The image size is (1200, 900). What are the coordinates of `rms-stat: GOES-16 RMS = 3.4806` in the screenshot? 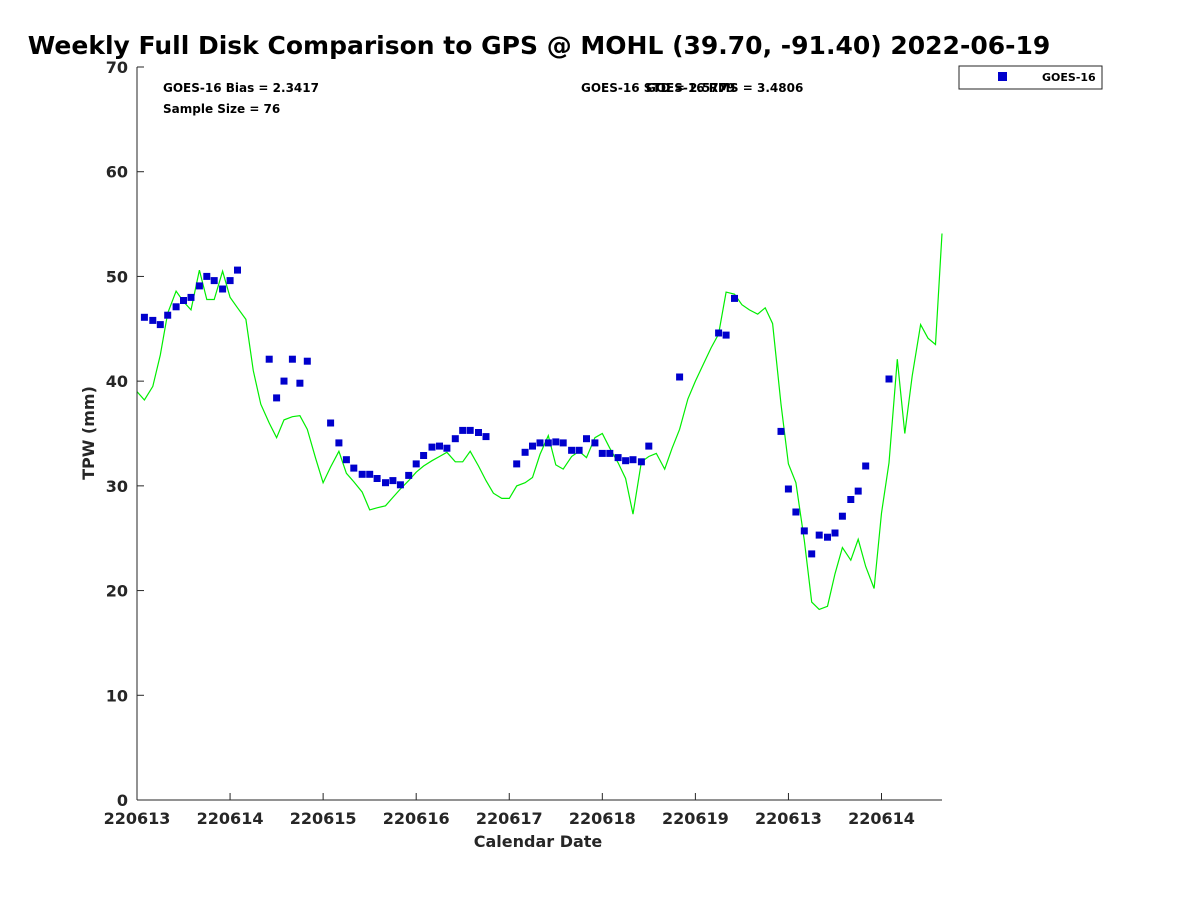 It's located at (724, 88).